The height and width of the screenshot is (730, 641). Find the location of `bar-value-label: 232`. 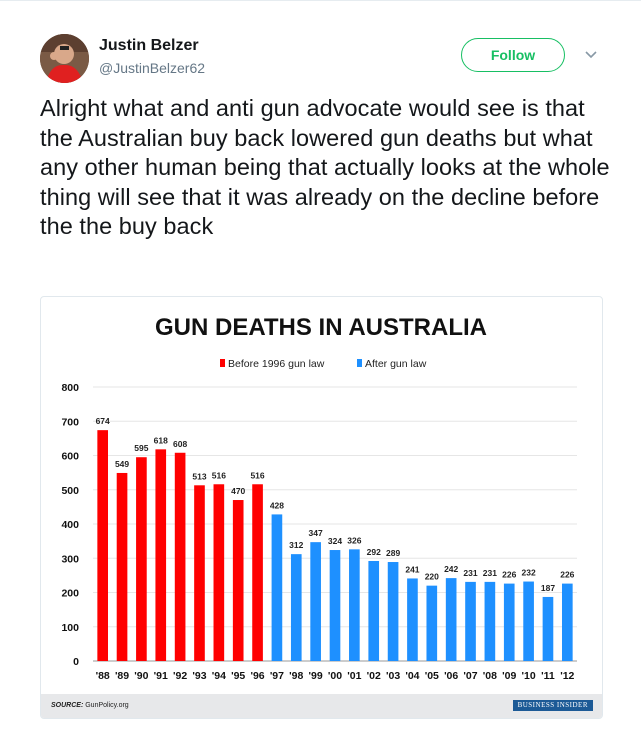

bar-value-label: 232 is located at coordinates (529, 573).